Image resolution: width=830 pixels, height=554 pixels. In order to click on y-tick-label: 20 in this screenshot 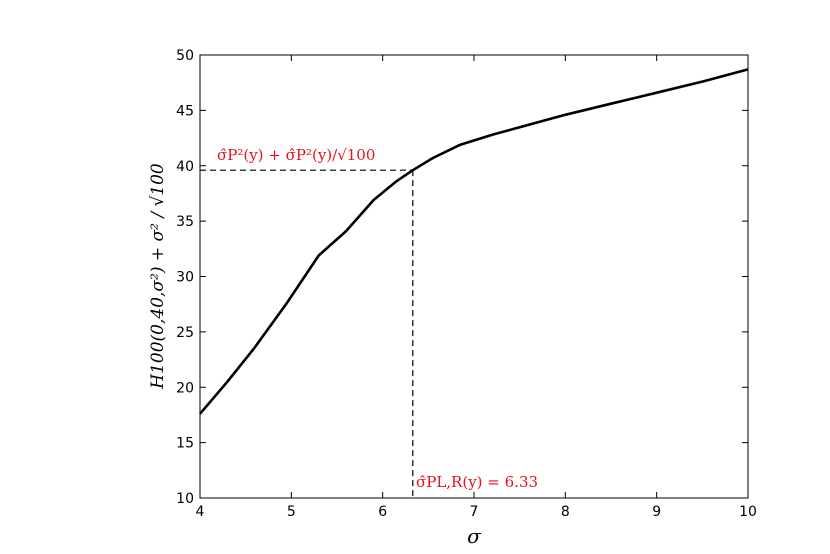, I will do `click(185, 388)`.